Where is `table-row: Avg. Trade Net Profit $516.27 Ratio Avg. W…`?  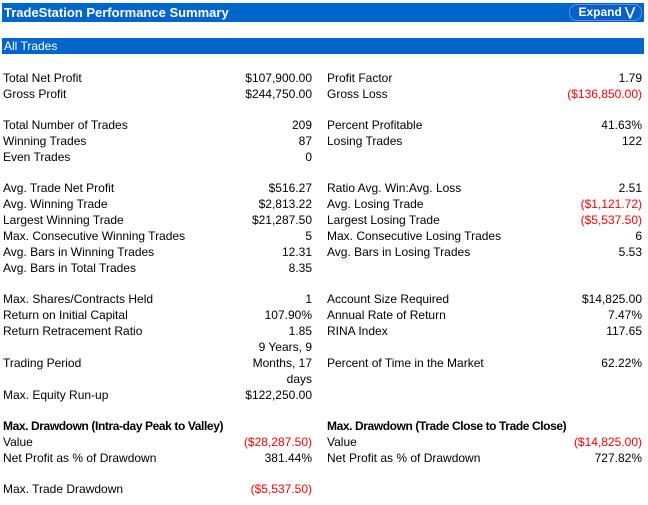 table-row: Avg. Trade Net Profit $516.27 Ratio Avg. W… is located at coordinates (324, 188).